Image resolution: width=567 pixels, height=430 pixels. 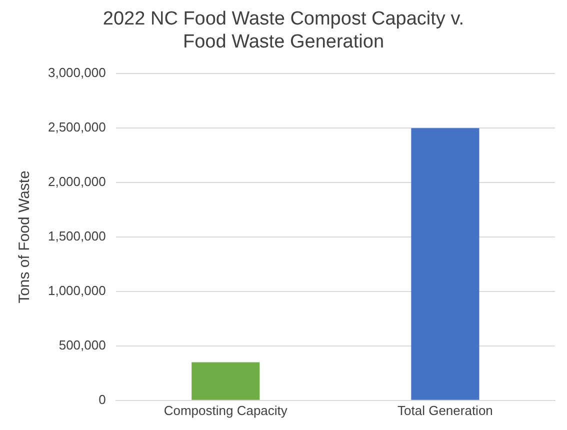 What do you see at coordinates (77, 72) in the screenshot?
I see `y-tick-label: 3,000,000` at bounding box center [77, 72].